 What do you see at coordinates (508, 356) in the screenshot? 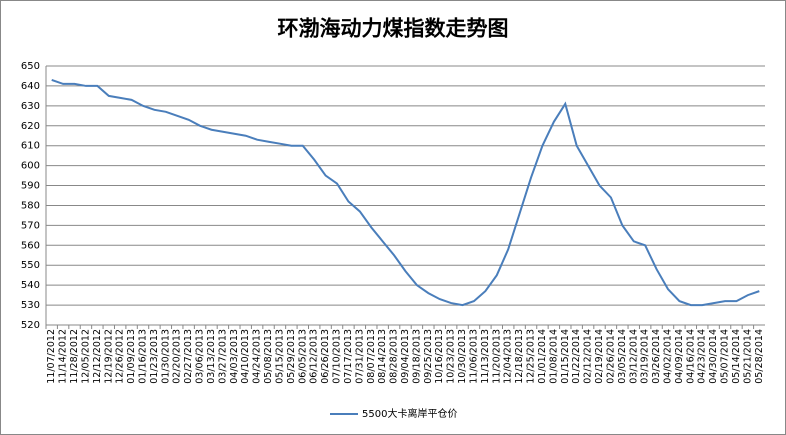
I see `x-tick-label: 12/04/2013` at bounding box center [508, 356].